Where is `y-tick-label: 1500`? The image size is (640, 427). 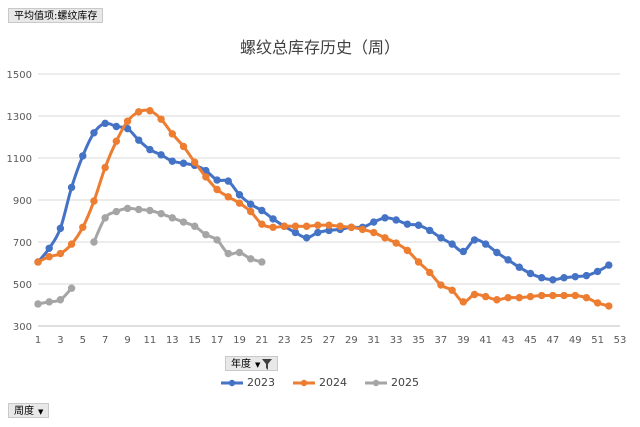
y-tick-label: 1500 is located at coordinates (19, 75).